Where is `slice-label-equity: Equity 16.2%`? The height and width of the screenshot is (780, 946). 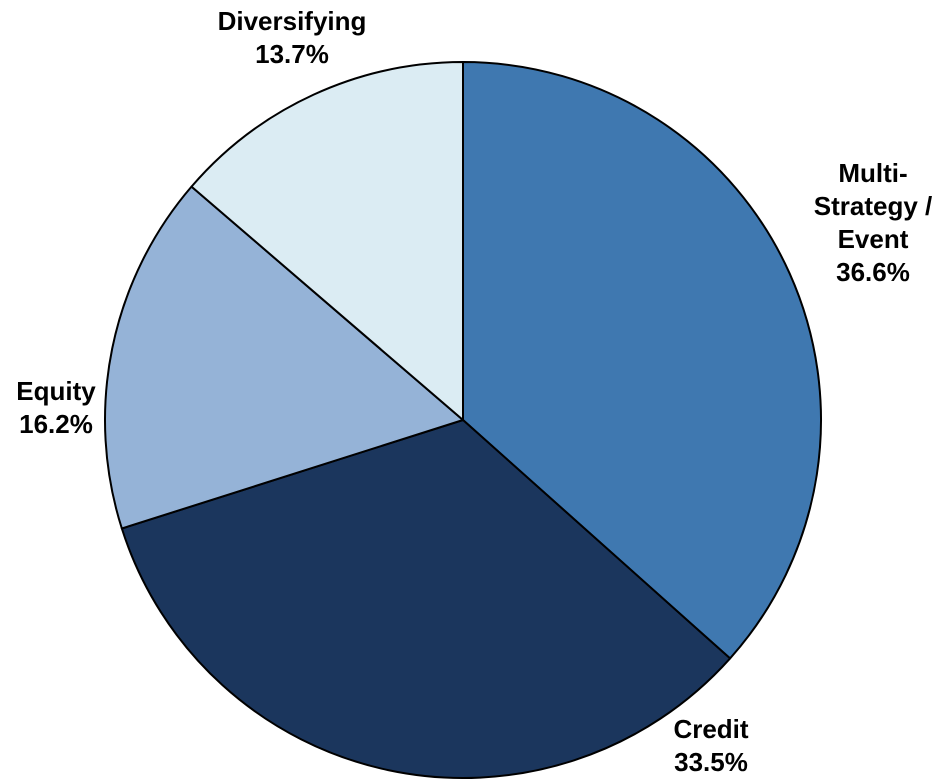 slice-label-equity: Equity 16.2% is located at coordinates (56, 407).